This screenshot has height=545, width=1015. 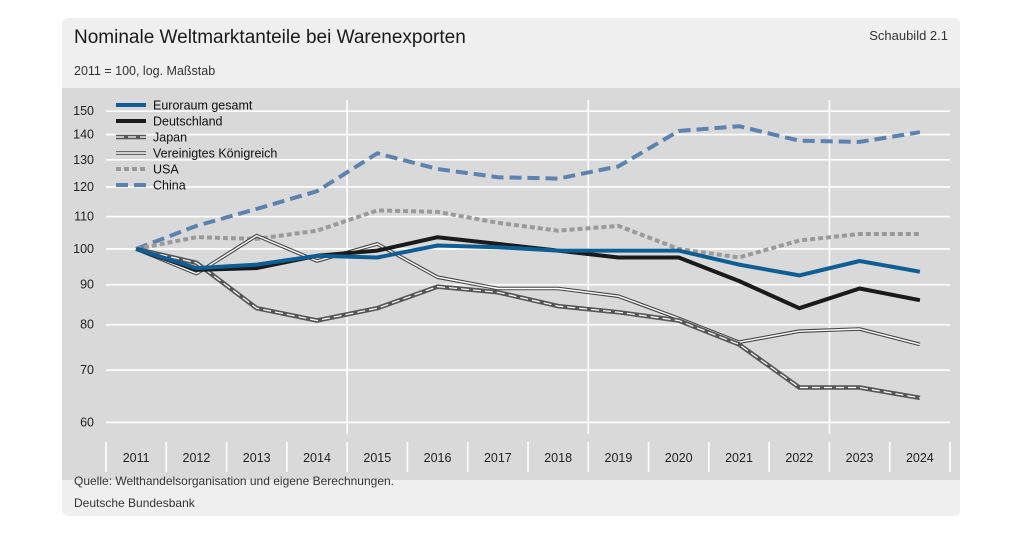 What do you see at coordinates (215, 154) in the screenshot?
I see `legend-label-vereinigtes-k-nigreich: Vereinigtes Königreich` at bounding box center [215, 154].